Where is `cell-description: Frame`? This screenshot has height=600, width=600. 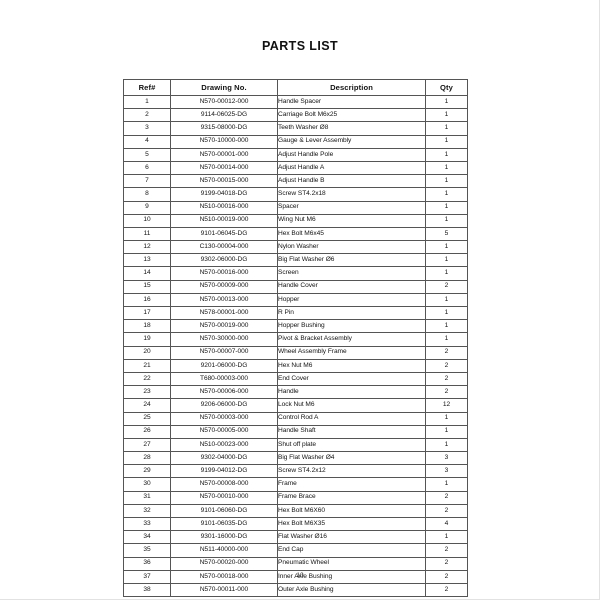 cell-description: Frame is located at coordinates (351, 484).